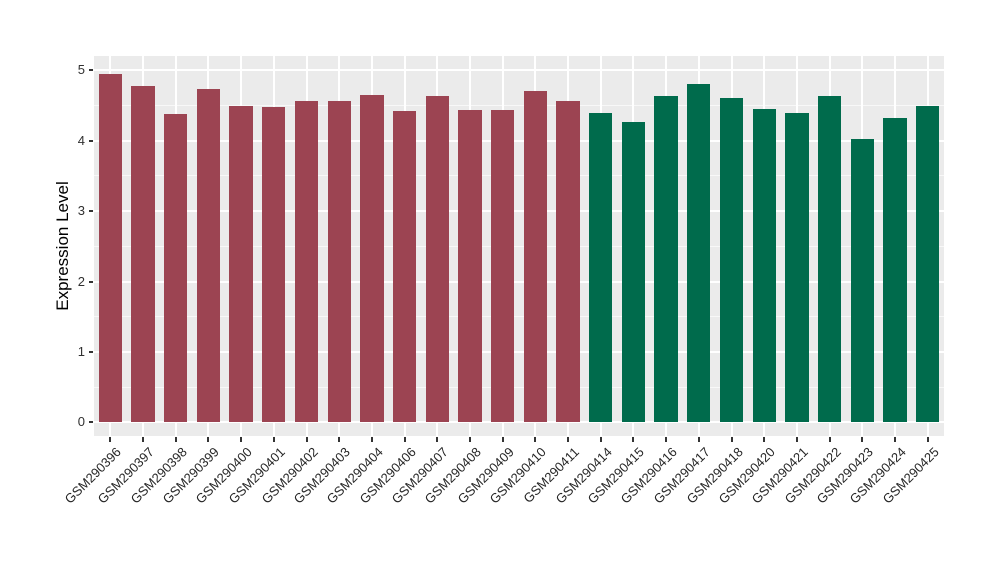 The image size is (1000, 580). Describe the element at coordinates (927, 439) in the screenshot. I see `x-tick-mark-GSM290425` at that location.